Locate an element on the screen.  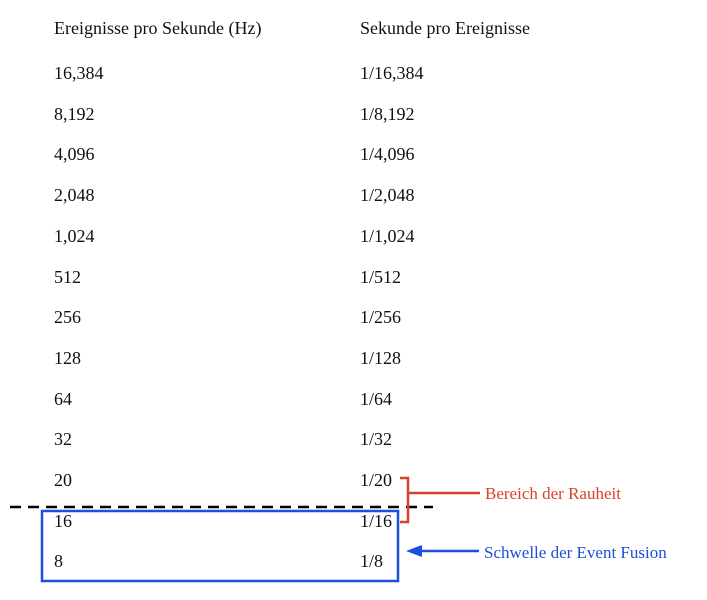
cell-events-per-second: 32 is located at coordinates (63, 439).